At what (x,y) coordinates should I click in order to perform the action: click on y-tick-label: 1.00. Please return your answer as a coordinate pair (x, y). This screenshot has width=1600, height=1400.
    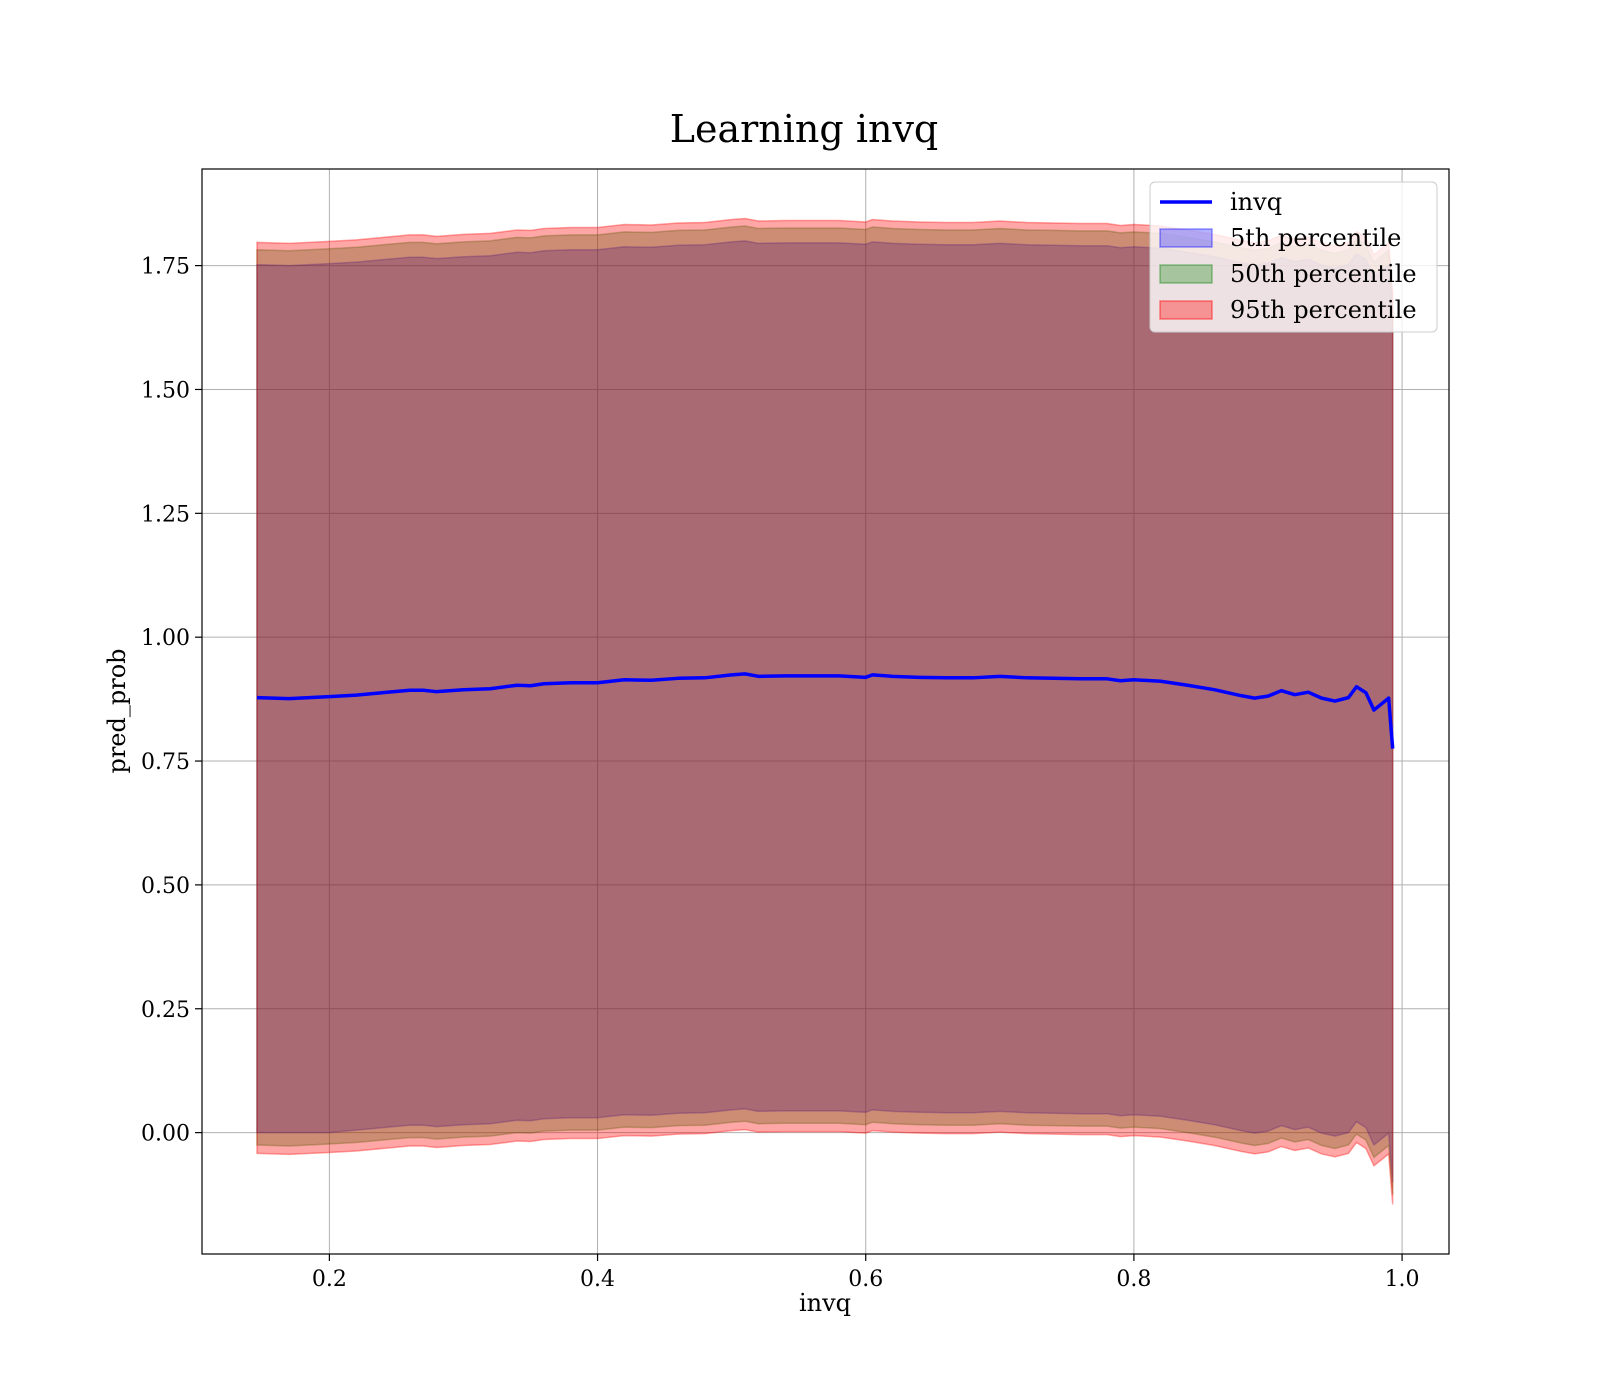
    Looking at the image, I should click on (165, 638).